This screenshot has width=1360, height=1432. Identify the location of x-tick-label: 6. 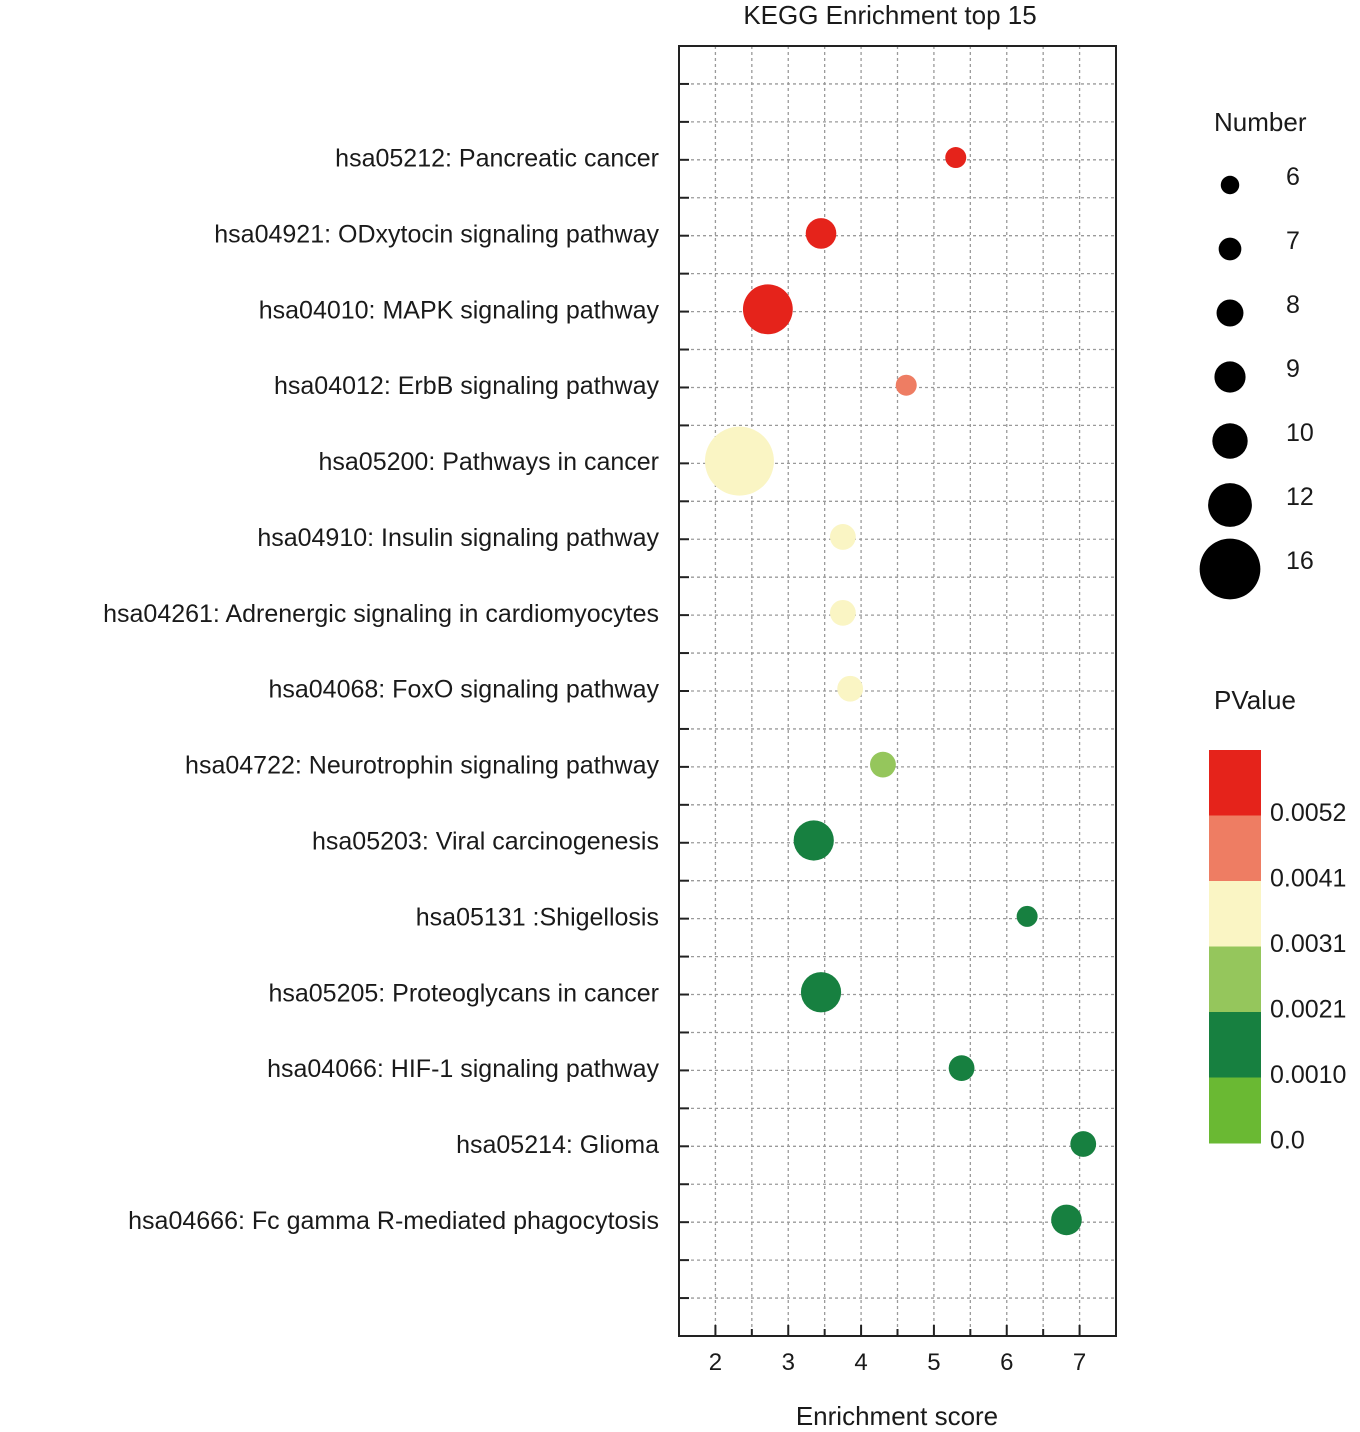
(1006, 1362).